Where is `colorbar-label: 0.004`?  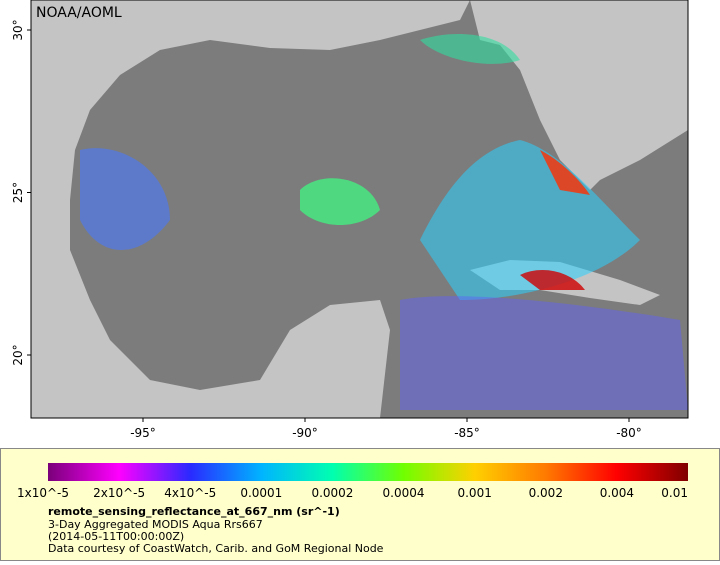 colorbar-label: 0.004 is located at coordinates (617, 493).